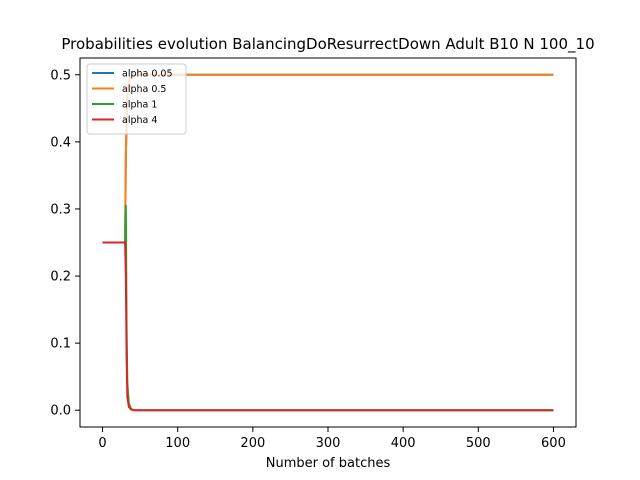 This screenshot has height=480, width=640. Describe the element at coordinates (403, 443) in the screenshot. I see `x-tick-label: 400` at that location.